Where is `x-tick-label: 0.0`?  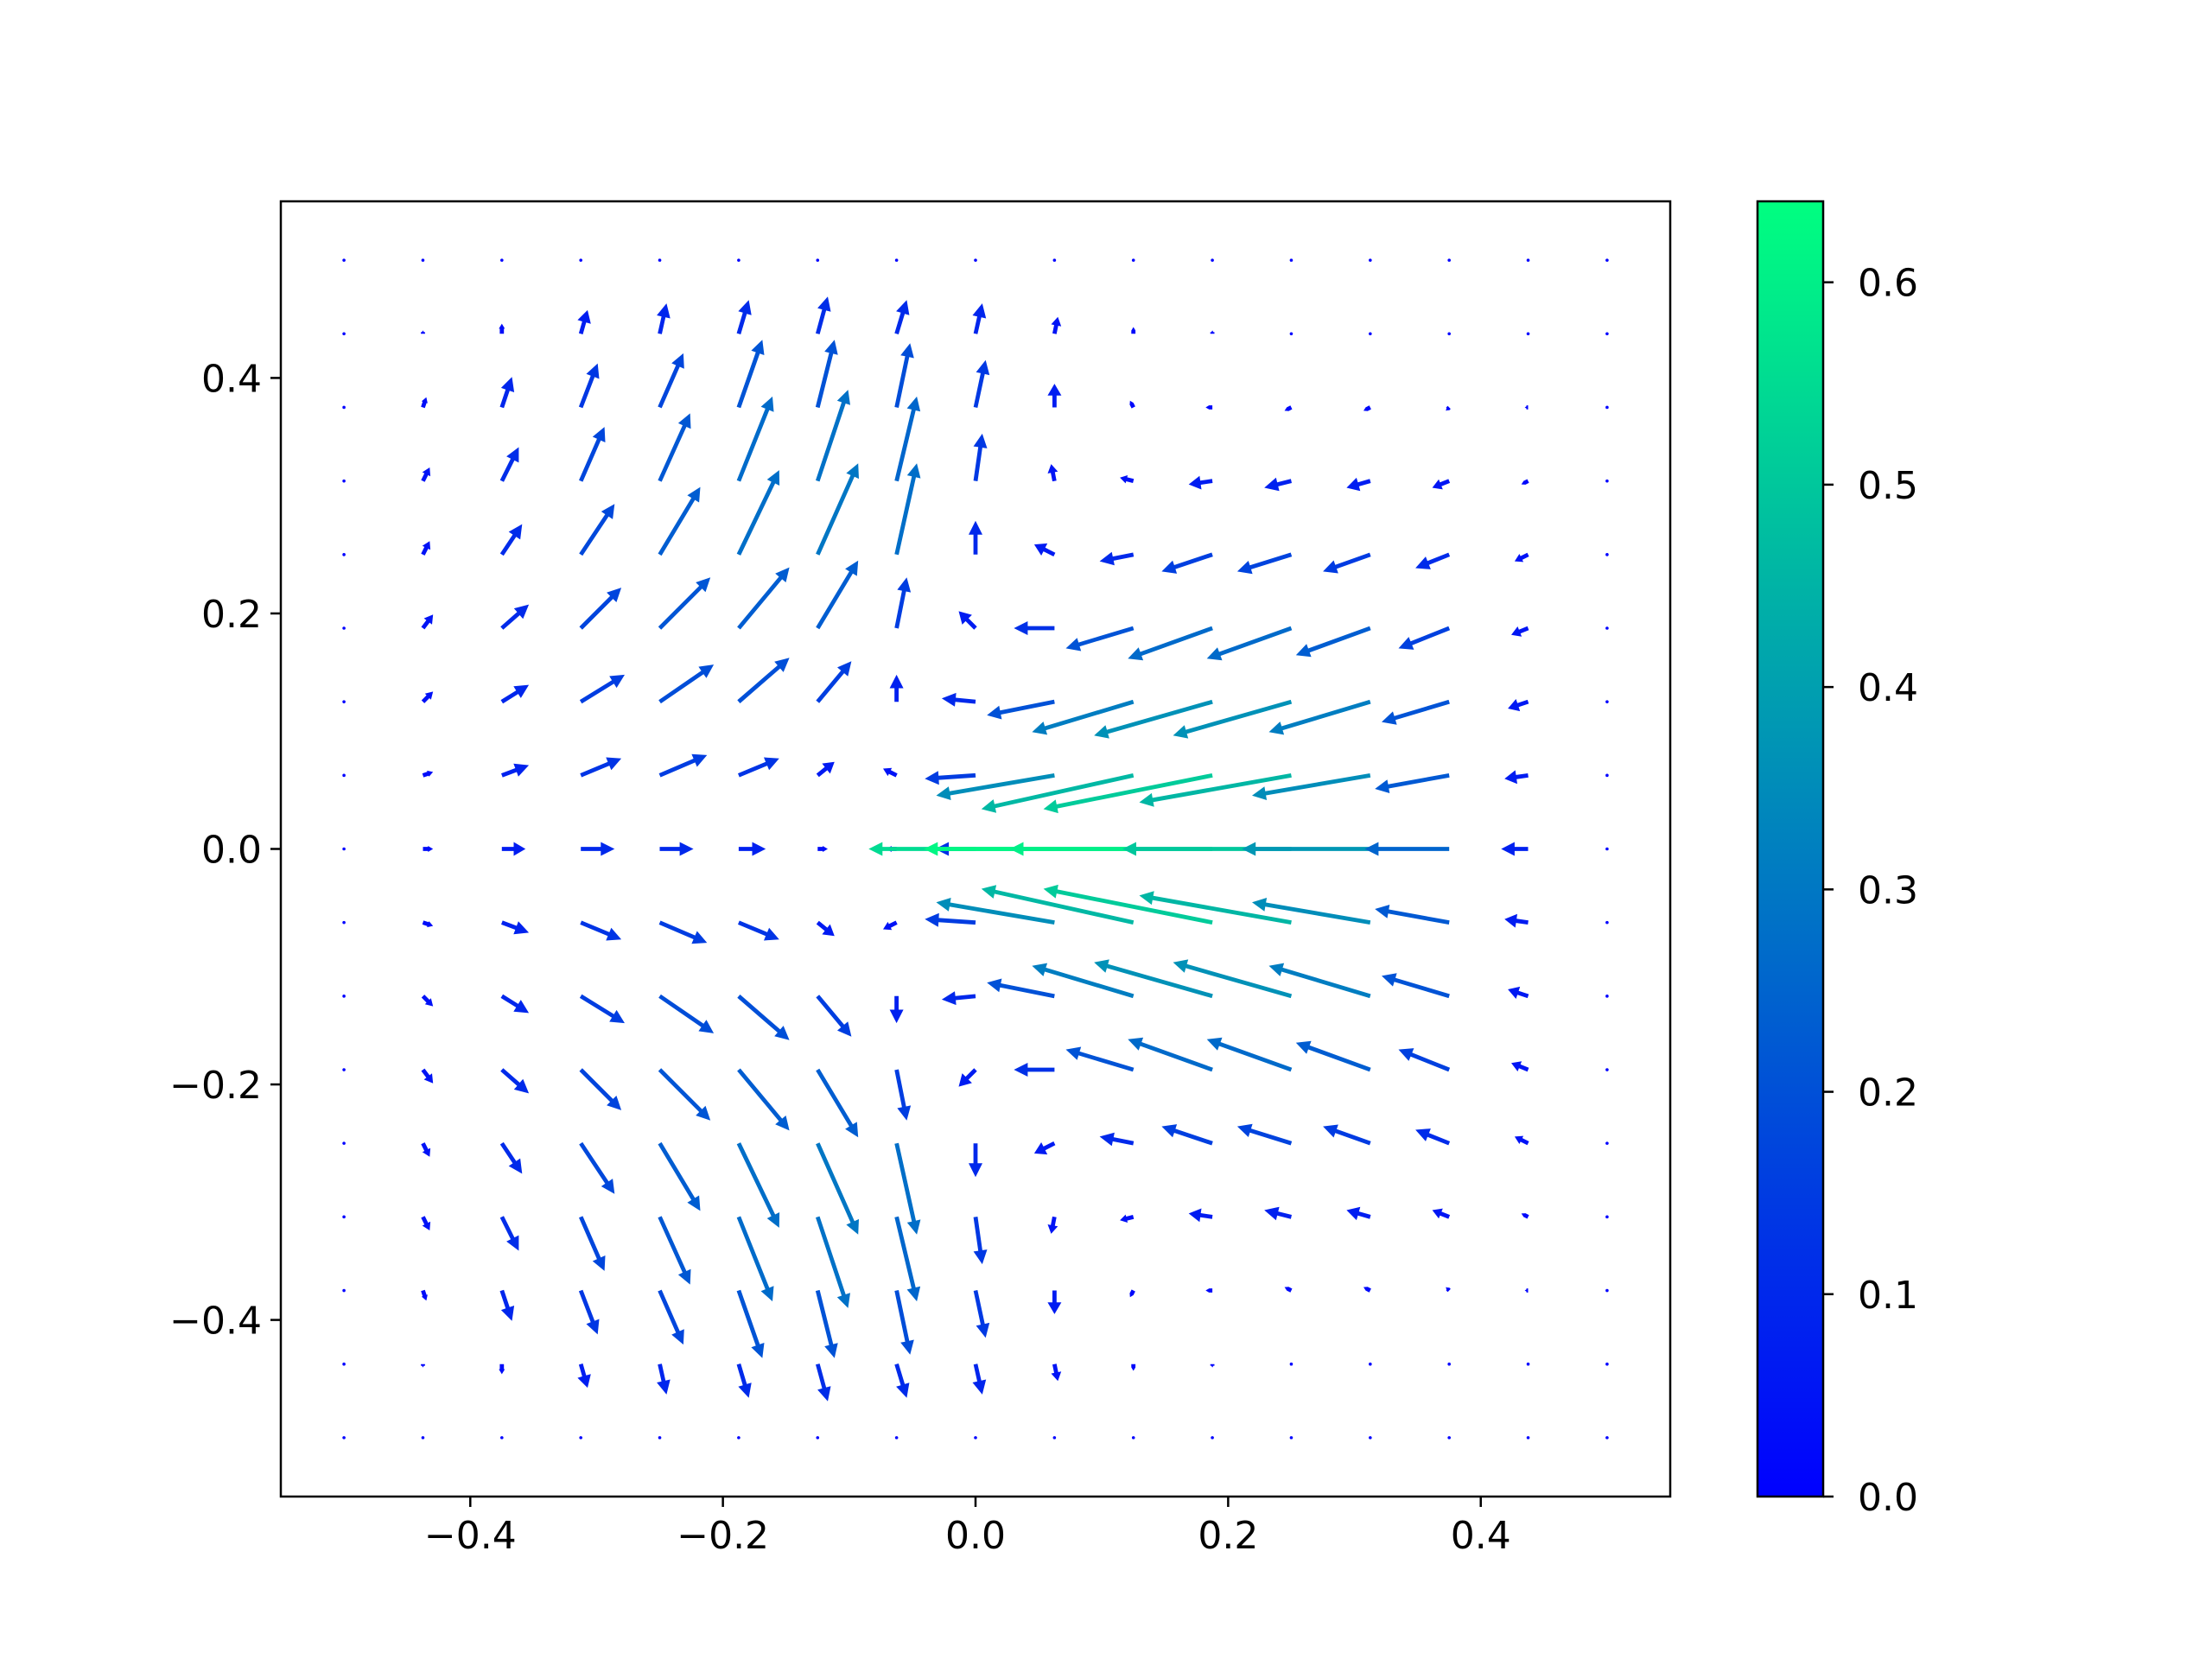 x-tick-label: 0.0 is located at coordinates (975, 1536).